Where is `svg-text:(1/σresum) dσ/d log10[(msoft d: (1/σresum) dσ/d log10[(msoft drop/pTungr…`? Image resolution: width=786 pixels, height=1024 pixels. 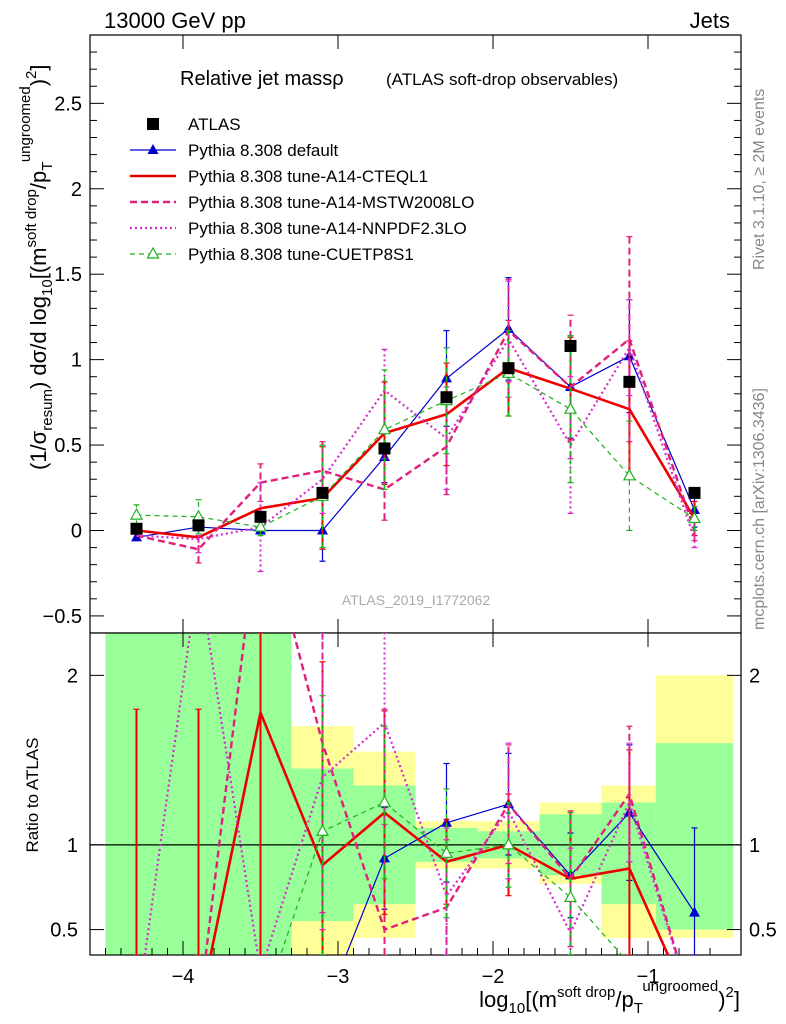 svg-text:(1/σresum) dσ/d log10[(msoft d: (1/σresum) dσ/d log10[(msoft drop/pTungr… is located at coordinates (36, 267).